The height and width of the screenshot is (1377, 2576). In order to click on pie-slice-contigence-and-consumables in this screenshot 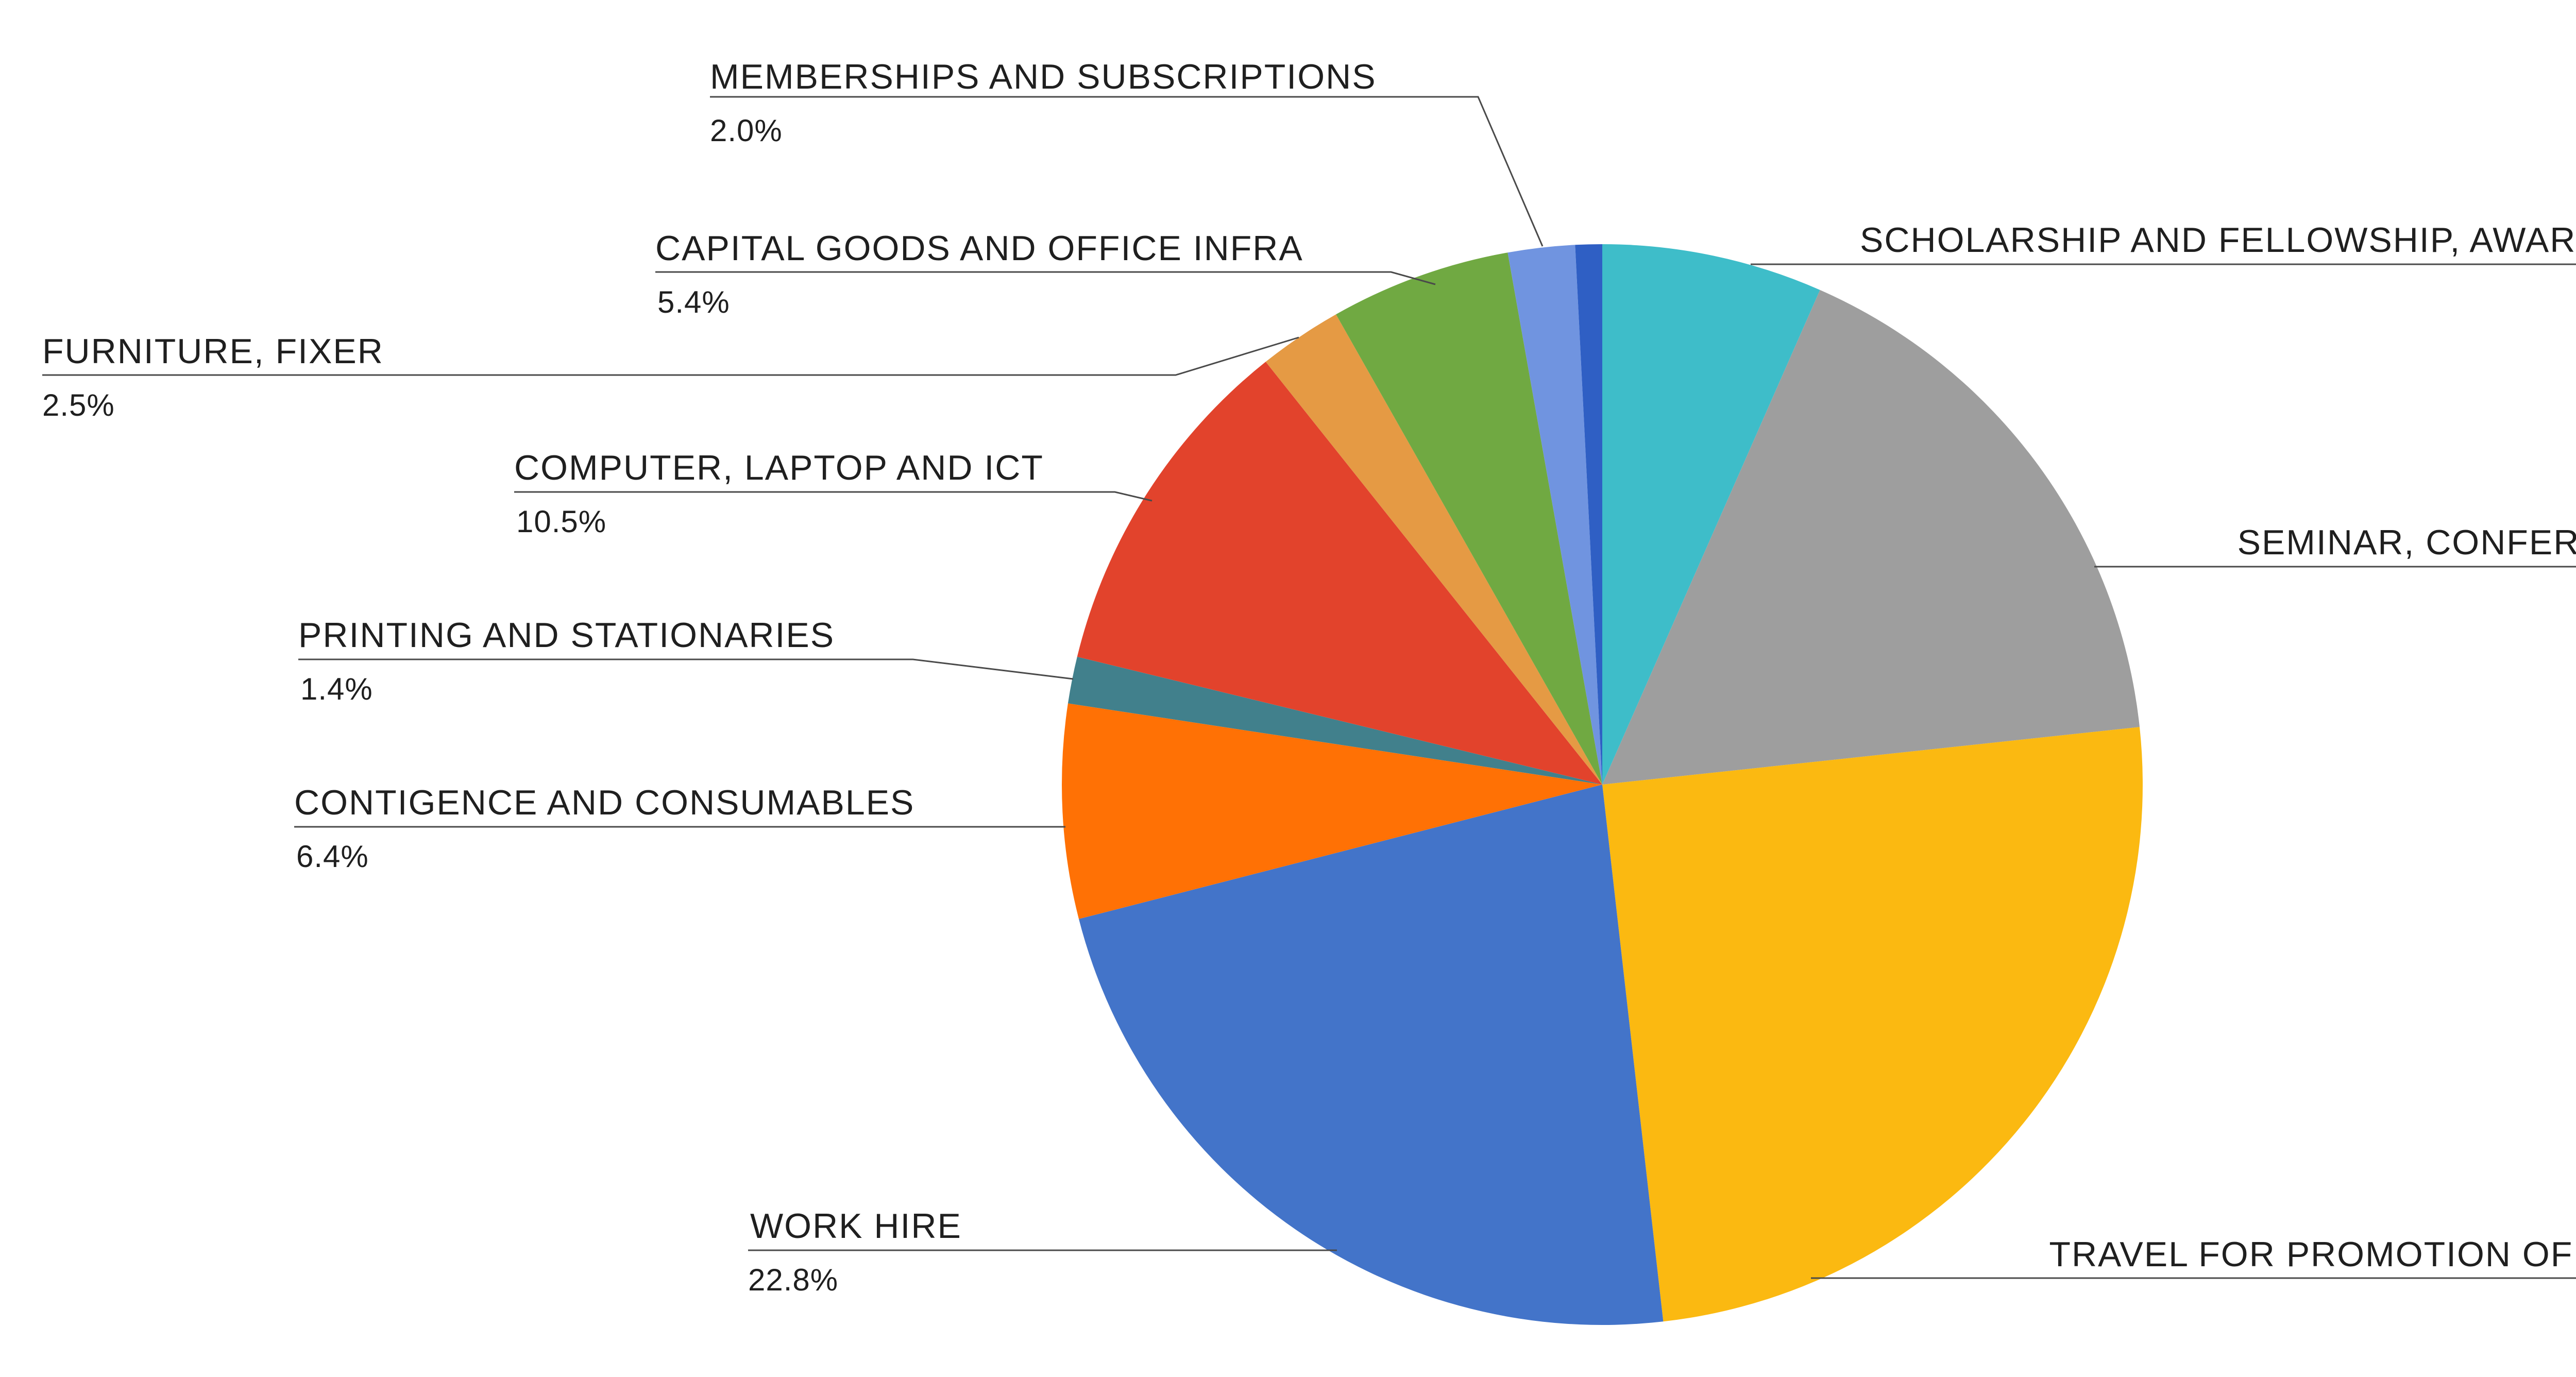, I will do `click(1332, 811)`.